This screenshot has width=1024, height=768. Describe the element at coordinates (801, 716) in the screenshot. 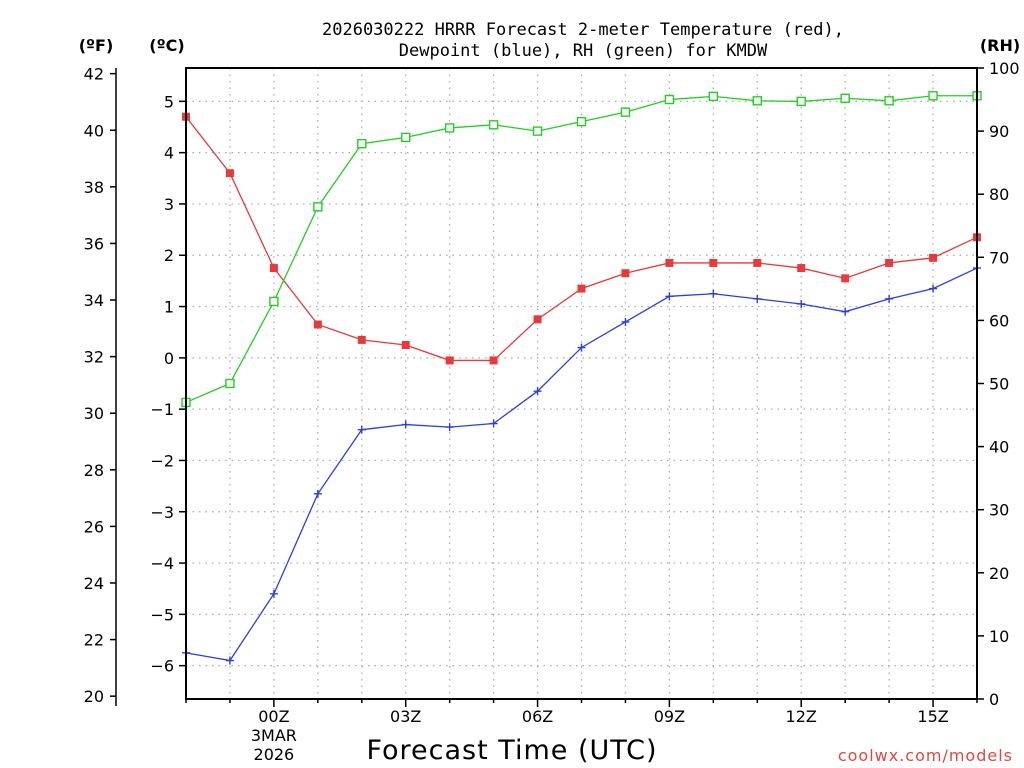

I see `x-tick-label: 12Z` at that location.